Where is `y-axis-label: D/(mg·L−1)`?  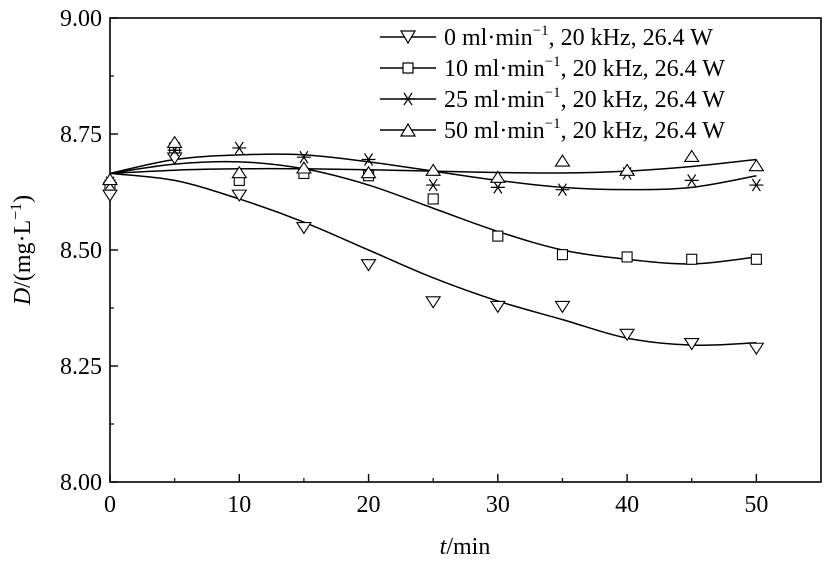 y-axis-label: D/(mg·L−1) is located at coordinates (22, 250).